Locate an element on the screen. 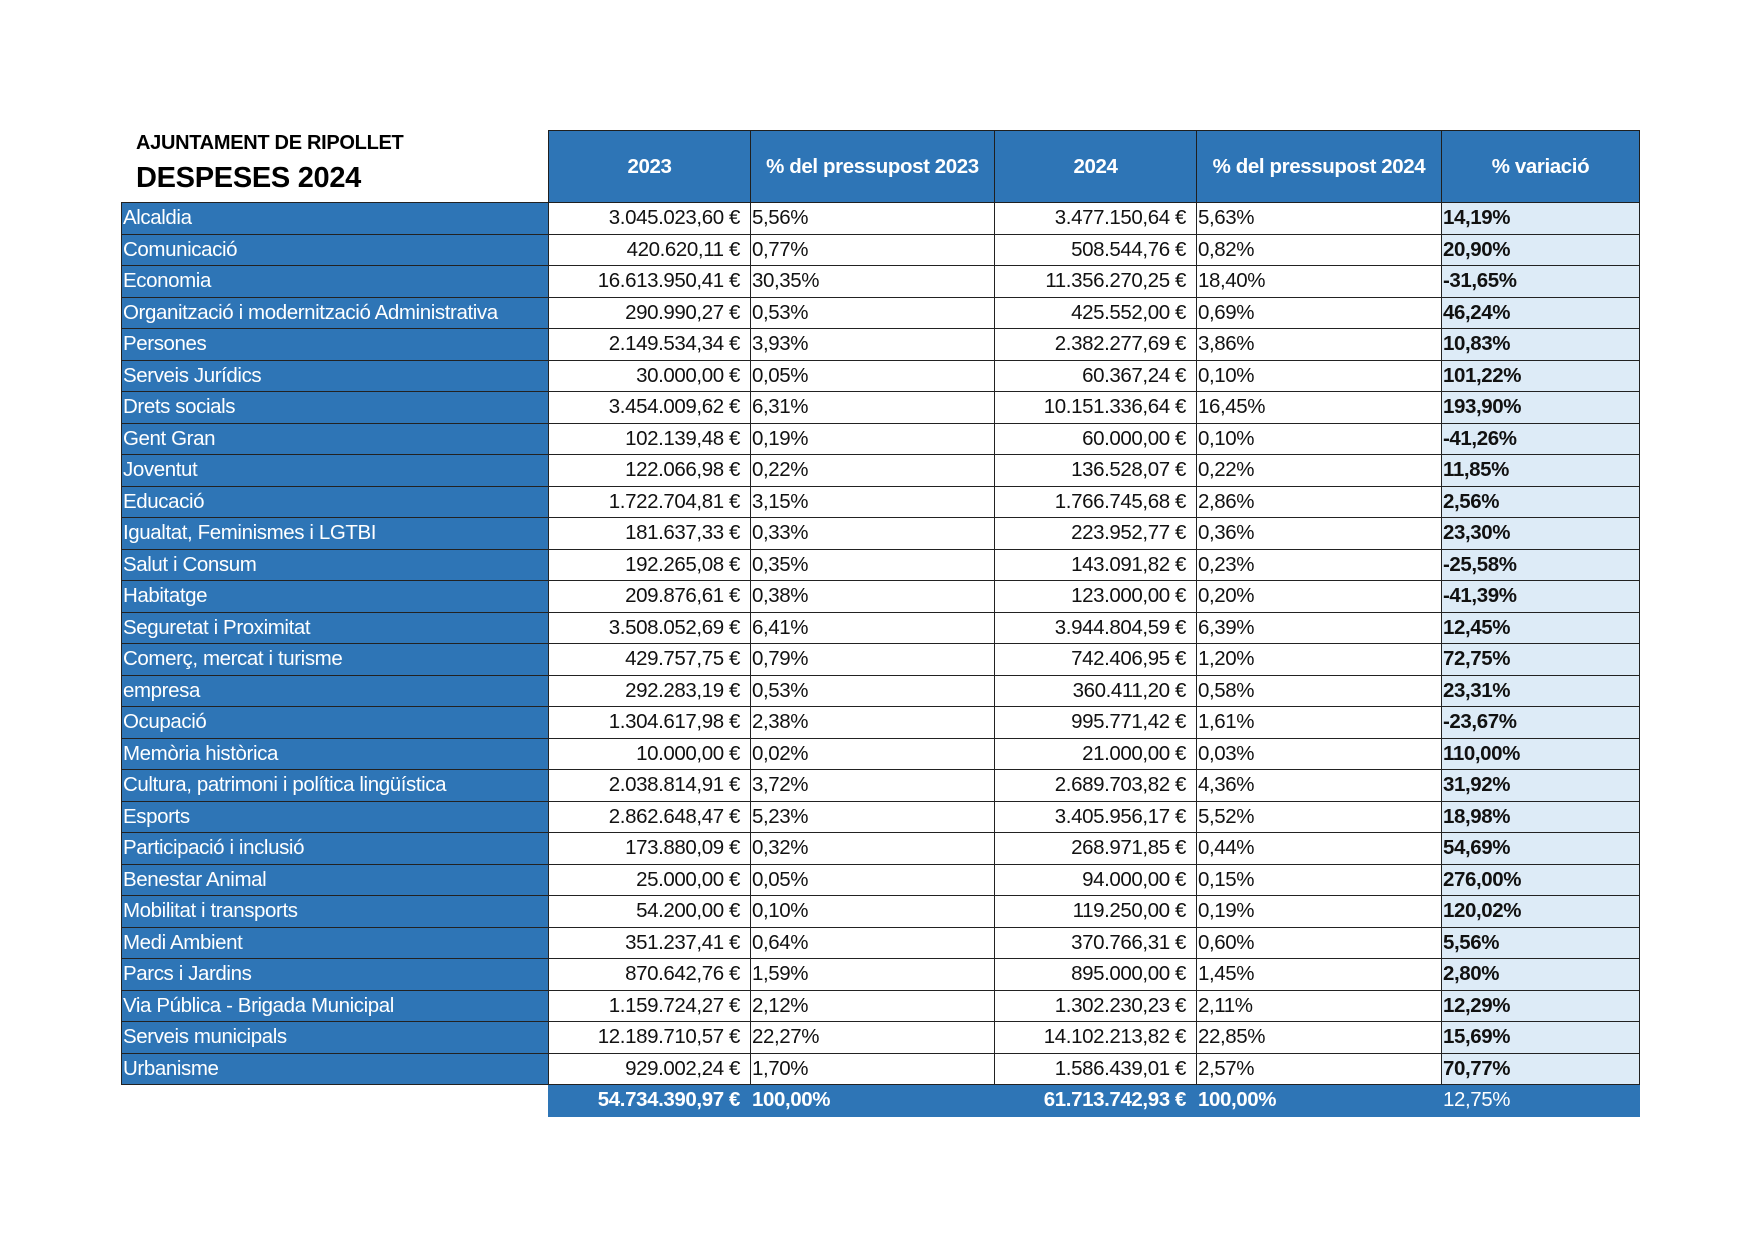  pct-2023-cell: 0,79% is located at coordinates (872, 659).